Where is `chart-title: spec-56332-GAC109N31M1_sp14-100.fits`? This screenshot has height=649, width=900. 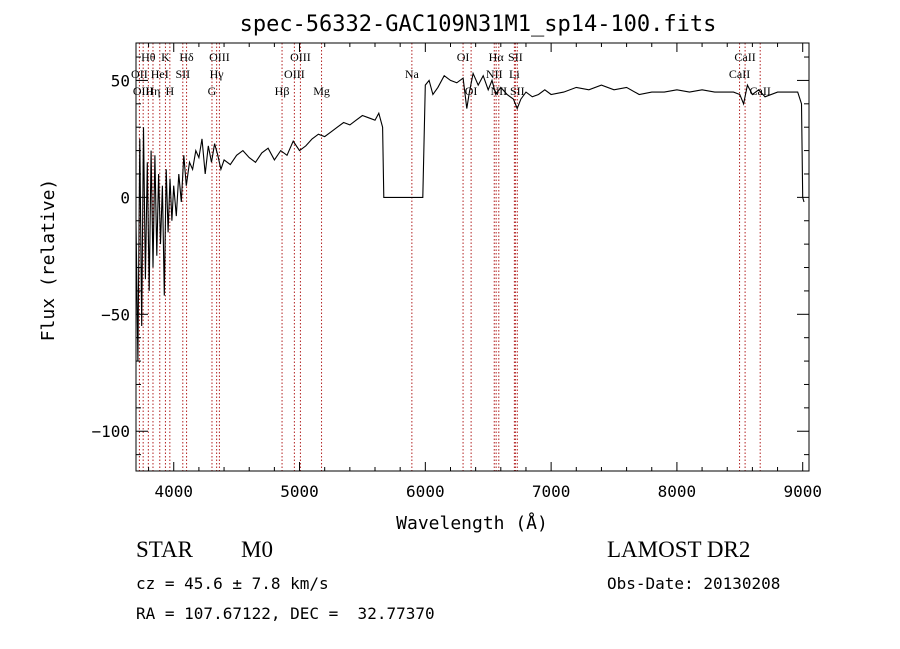
chart-title: spec-56332-GAC109N31M1_sp14-100.fits is located at coordinates (478, 24).